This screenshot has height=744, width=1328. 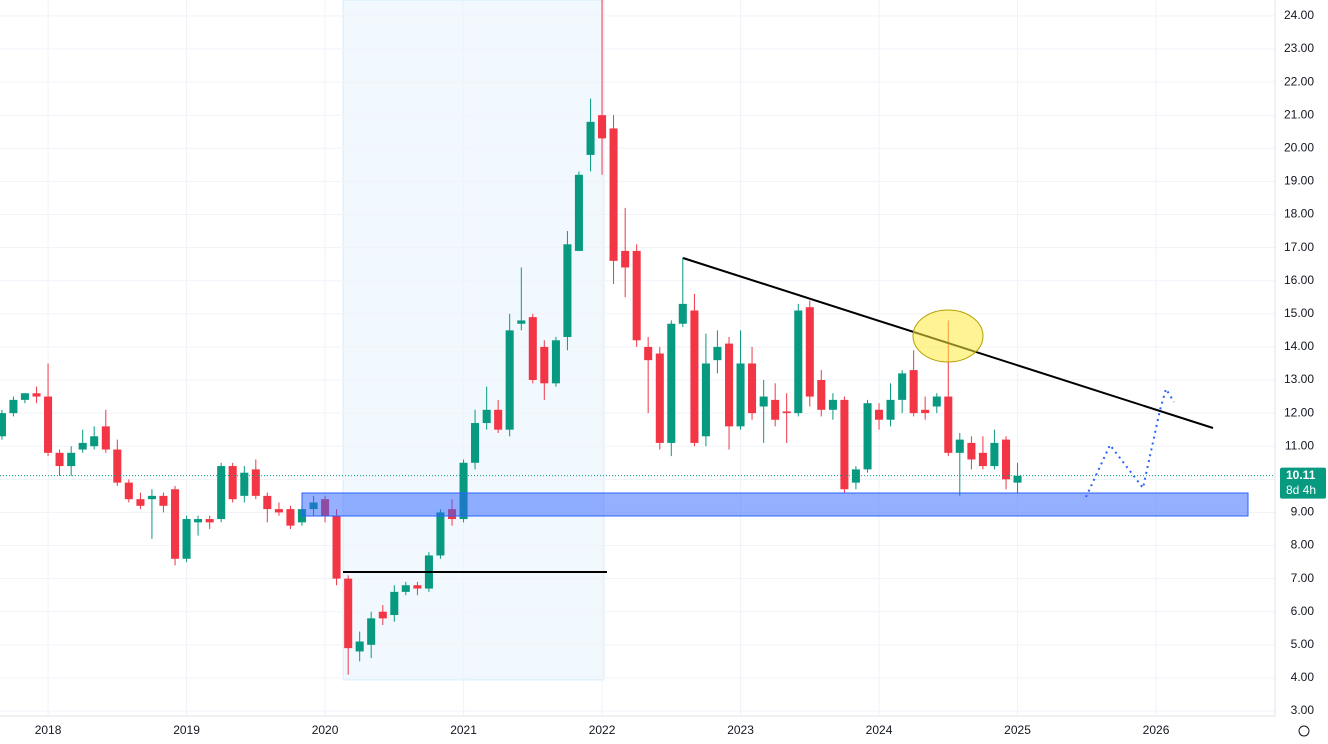 I want to click on y-tick-label: 3.00, so click(x=1303, y=710).